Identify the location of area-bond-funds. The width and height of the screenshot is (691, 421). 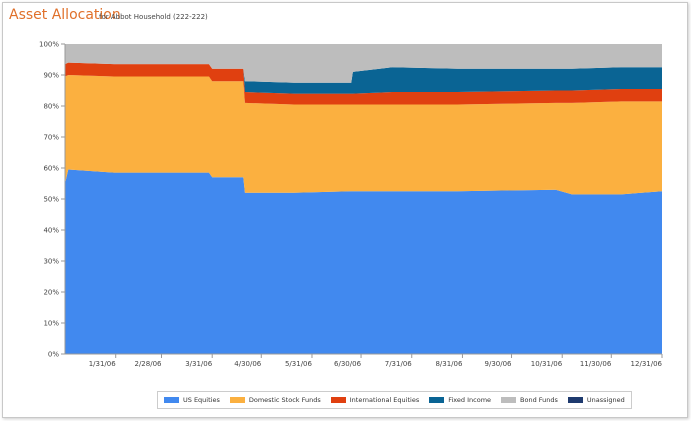
(363, 63).